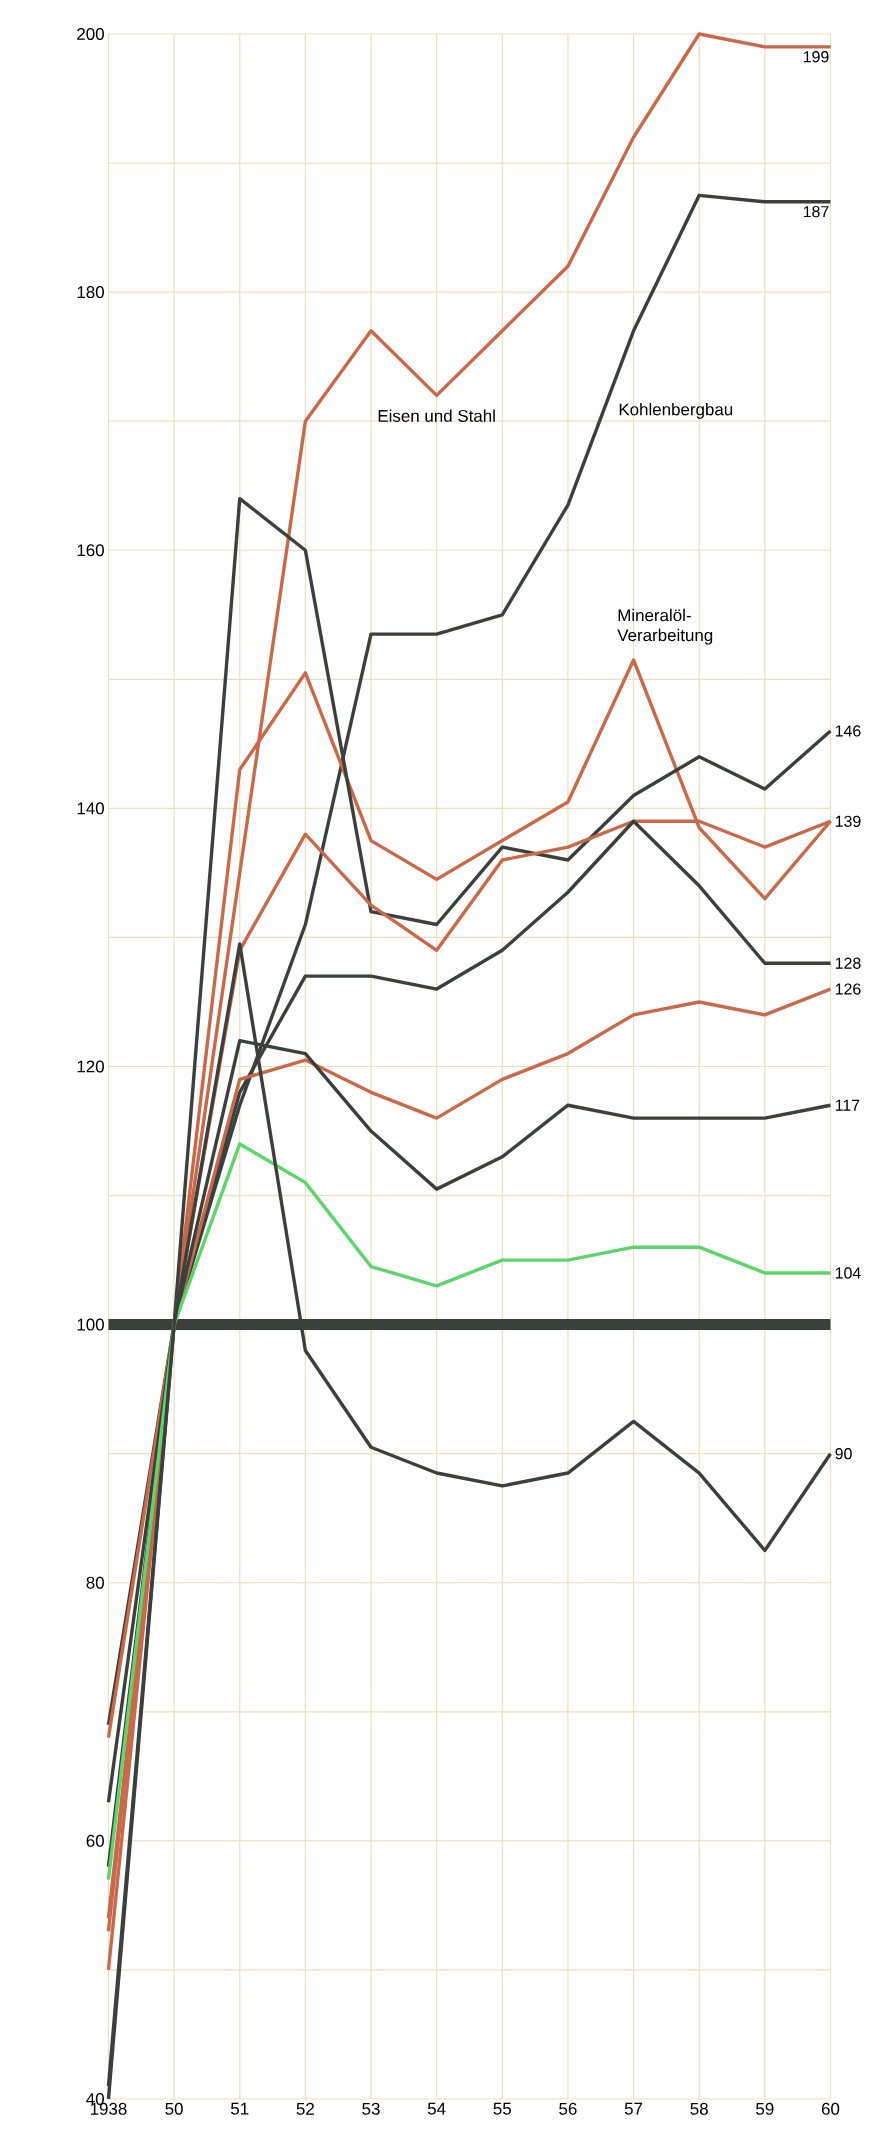 This screenshot has height=2130, width=869. I want to click on y-tick-label: 100, so click(90, 1324).